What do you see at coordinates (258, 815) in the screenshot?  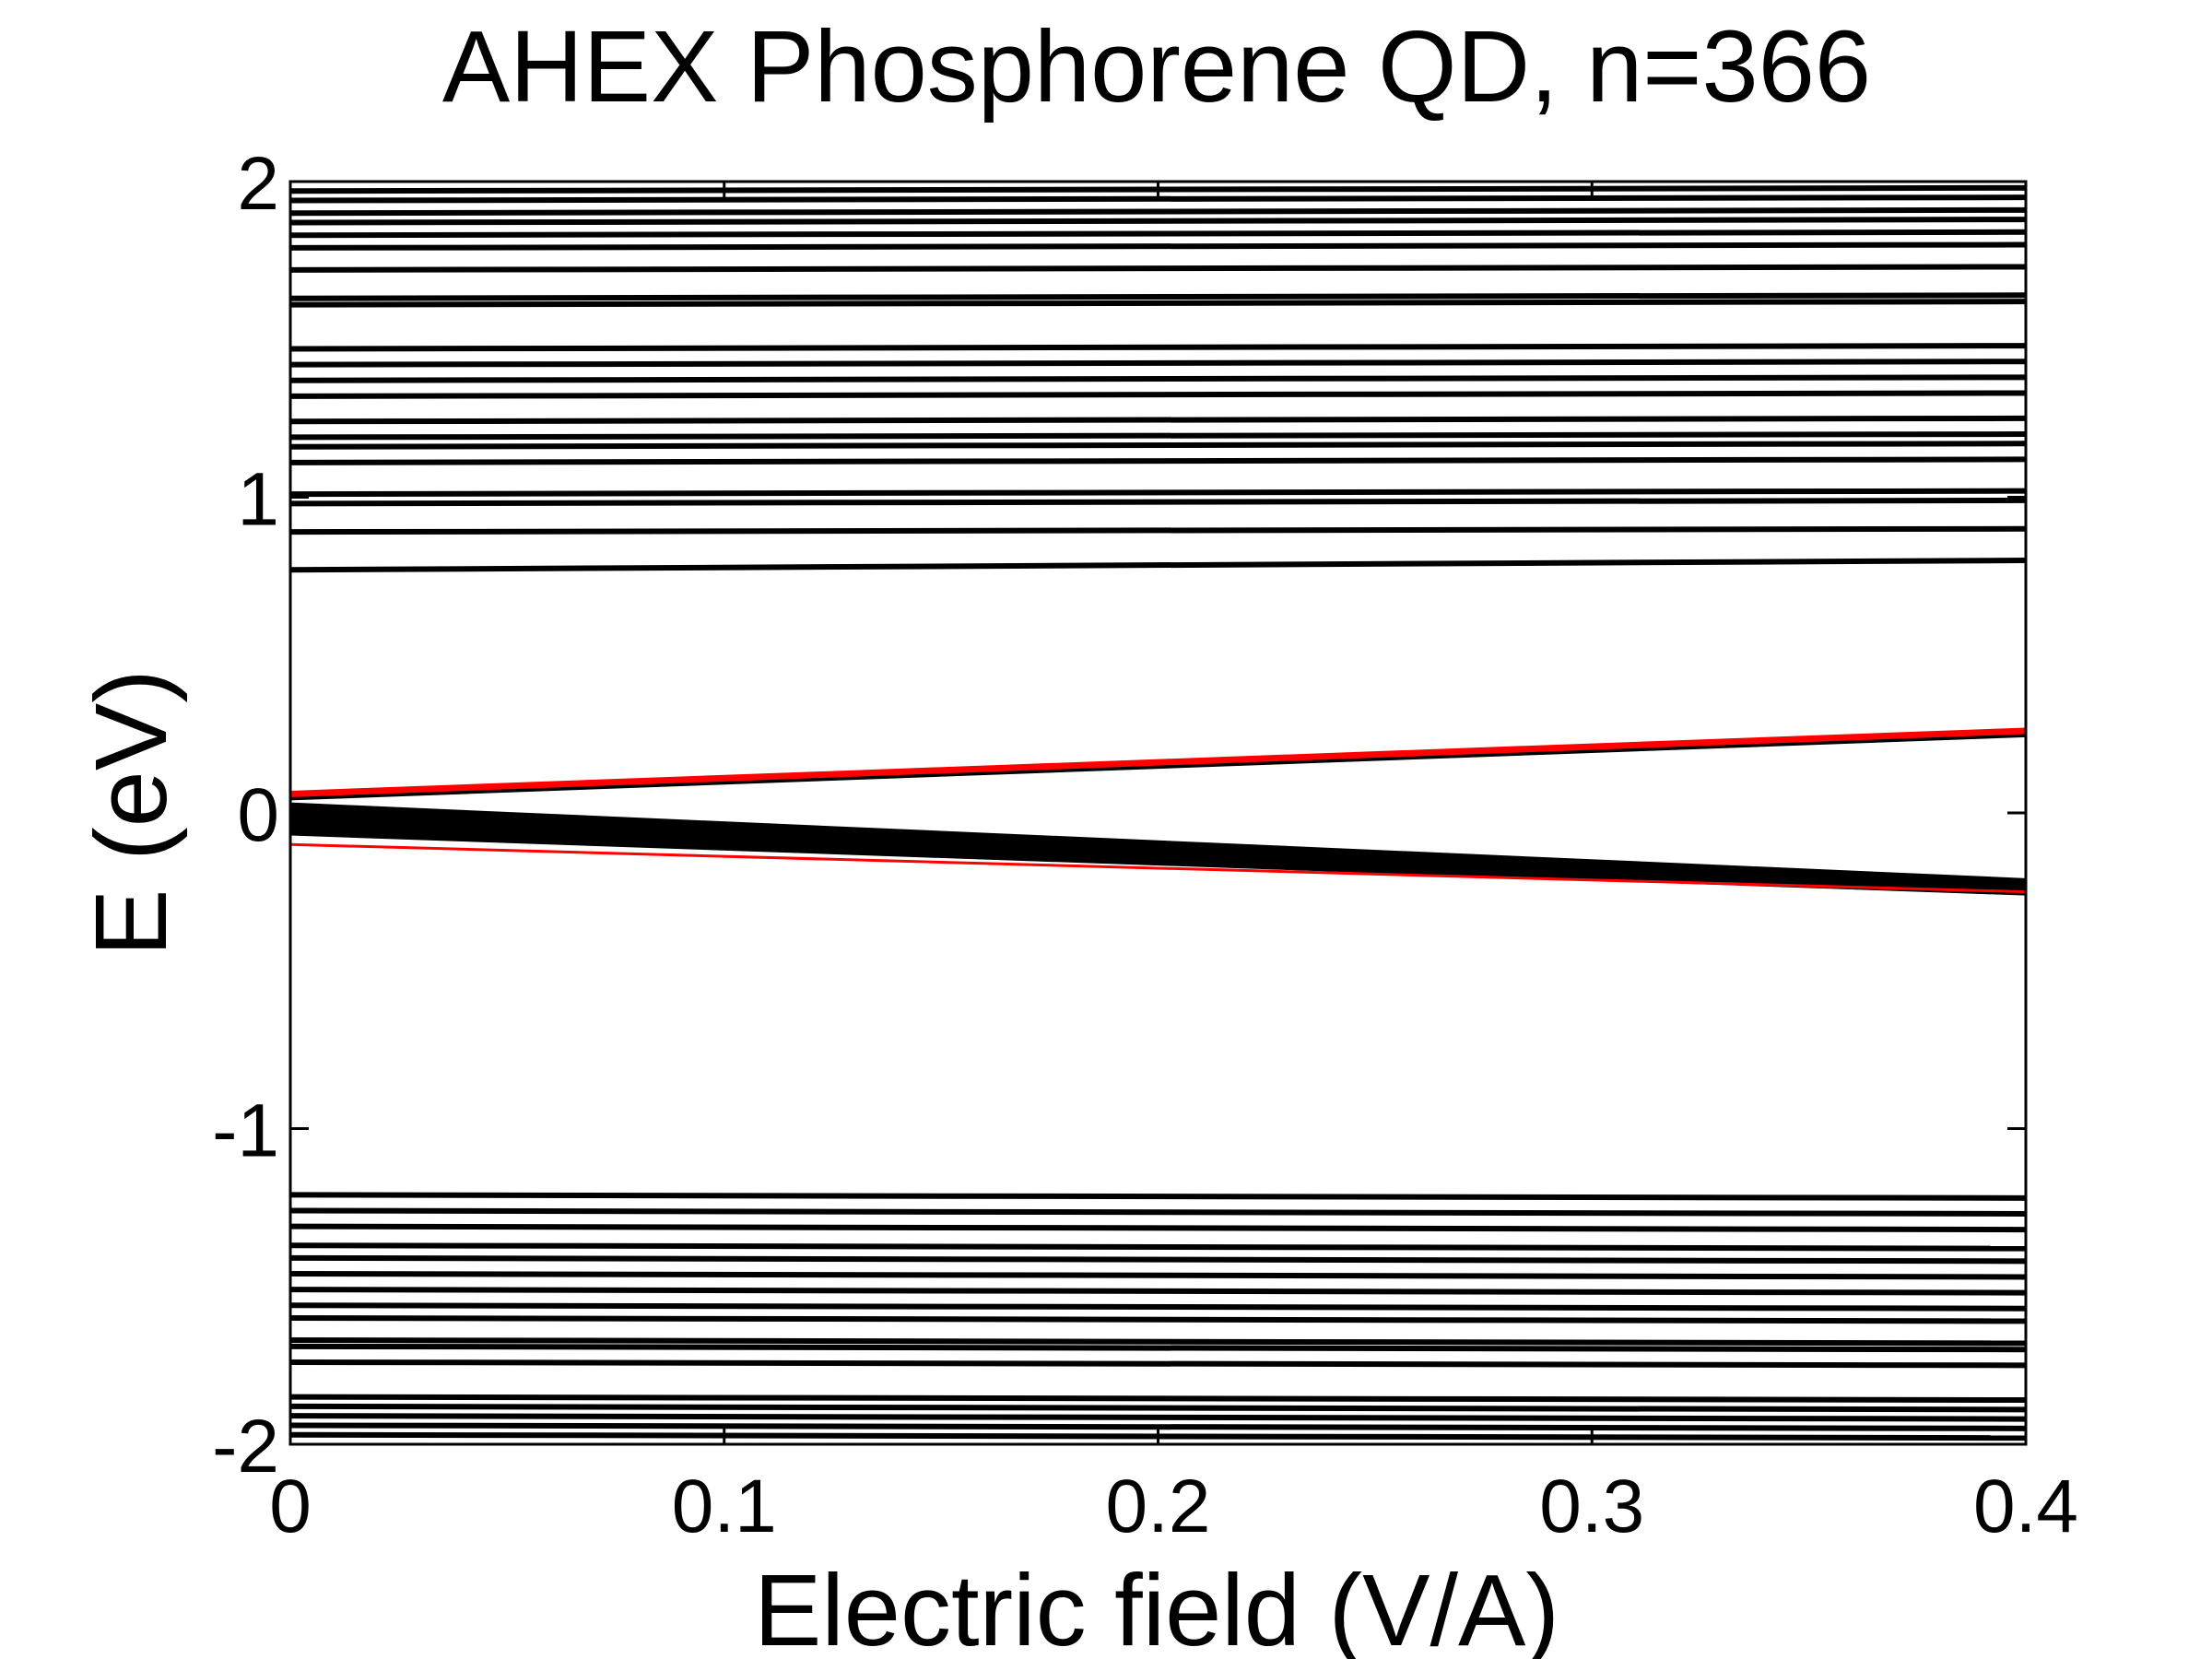 I see `y-tick-label-3: 0` at bounding box center [258, 815].